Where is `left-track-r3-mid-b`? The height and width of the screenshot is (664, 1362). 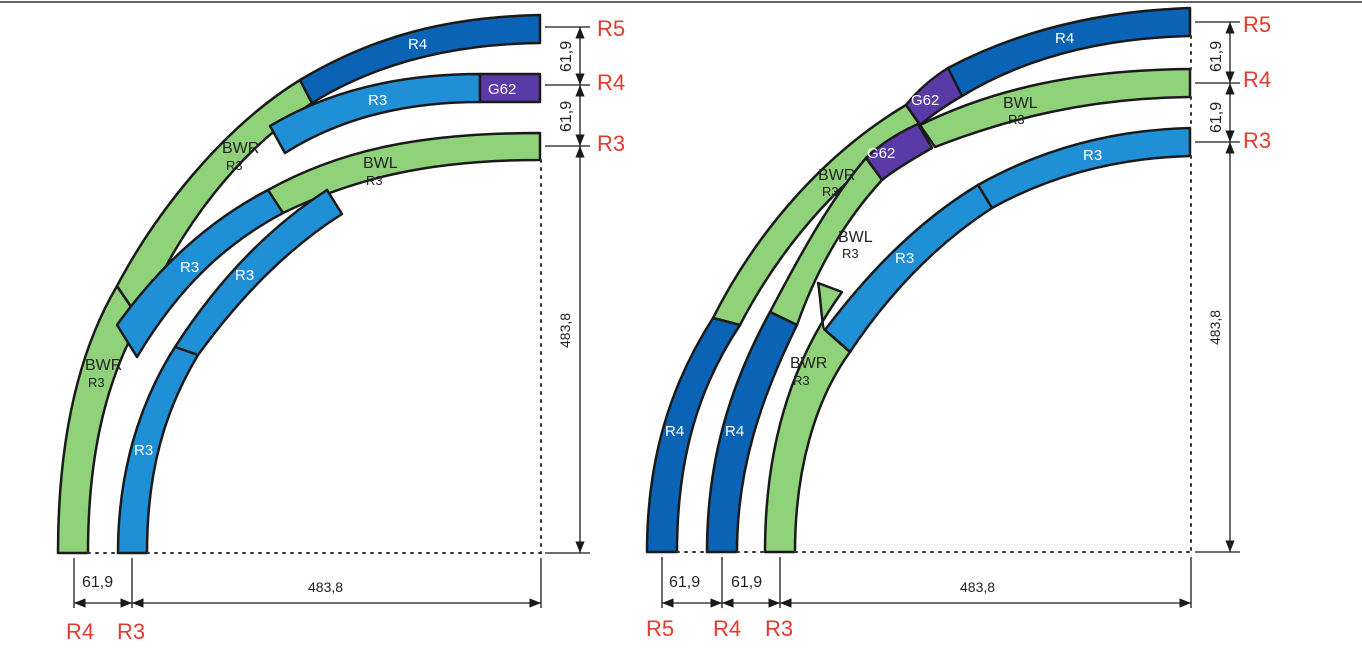 left-track-r3-mid-b is located at coordinates (258, 272).